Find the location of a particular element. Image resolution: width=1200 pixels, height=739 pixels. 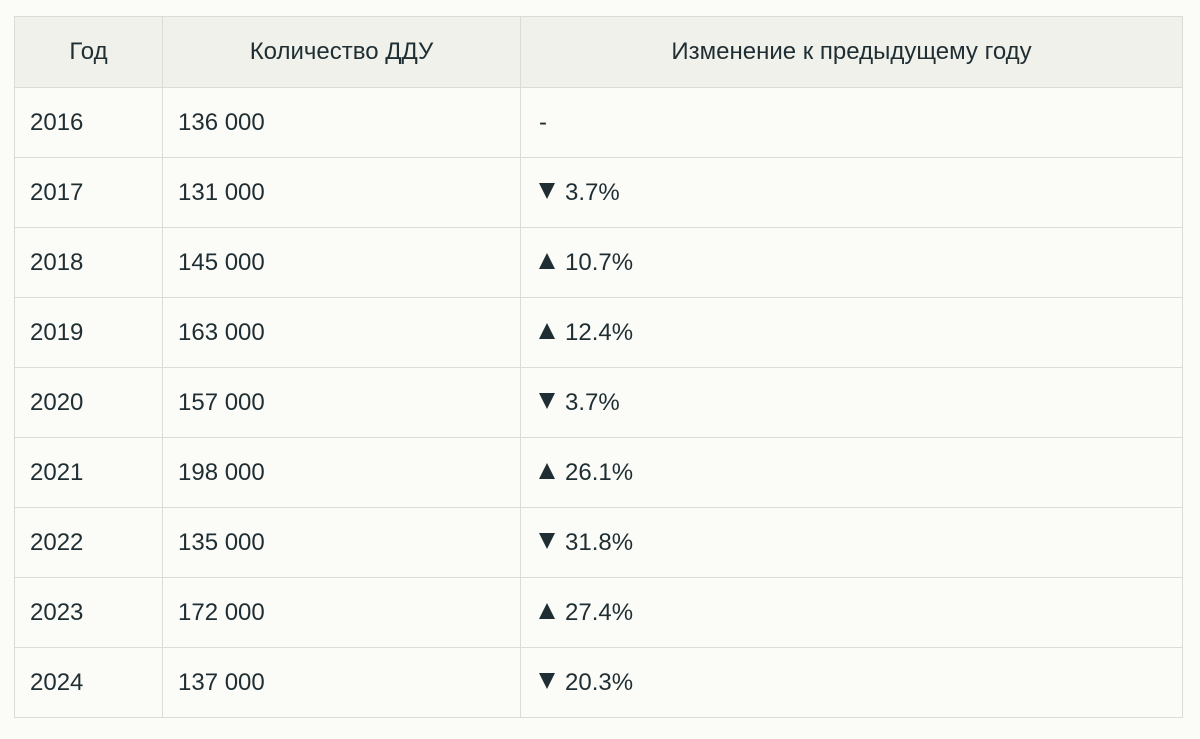

cell-year: 2023 is located at coordinates (88, 612).